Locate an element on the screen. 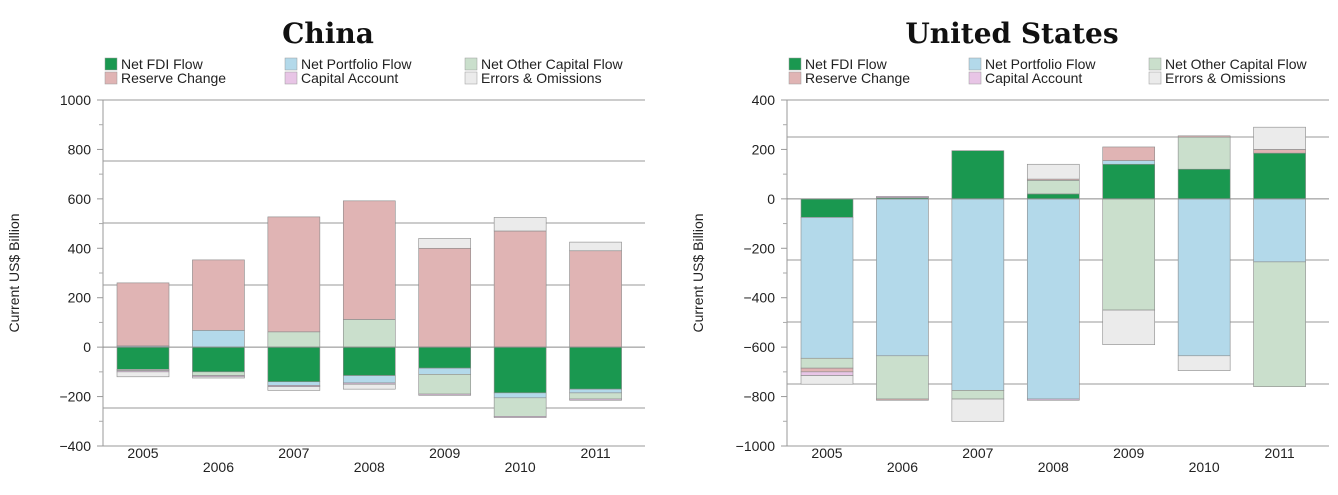 The image size is (1338, 495). y-tick-label: −800 is located at coordinates (759, 397).